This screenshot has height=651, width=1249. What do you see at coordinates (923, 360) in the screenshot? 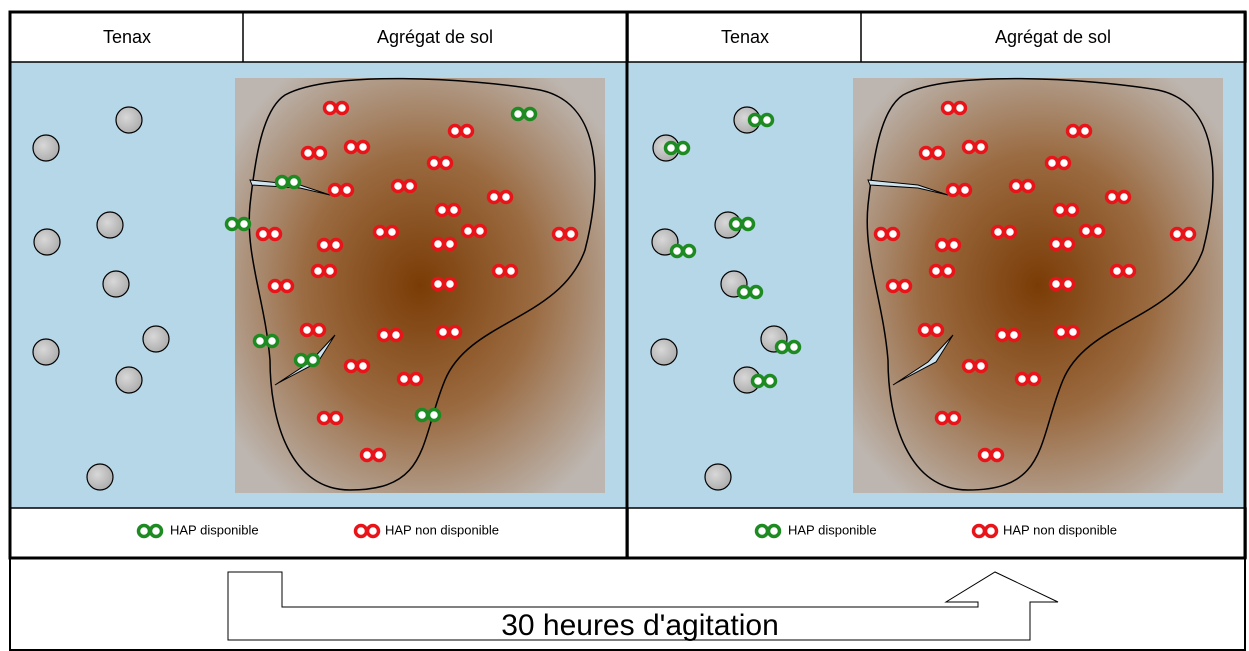
I see `crack` at bounding box center [923, 360].